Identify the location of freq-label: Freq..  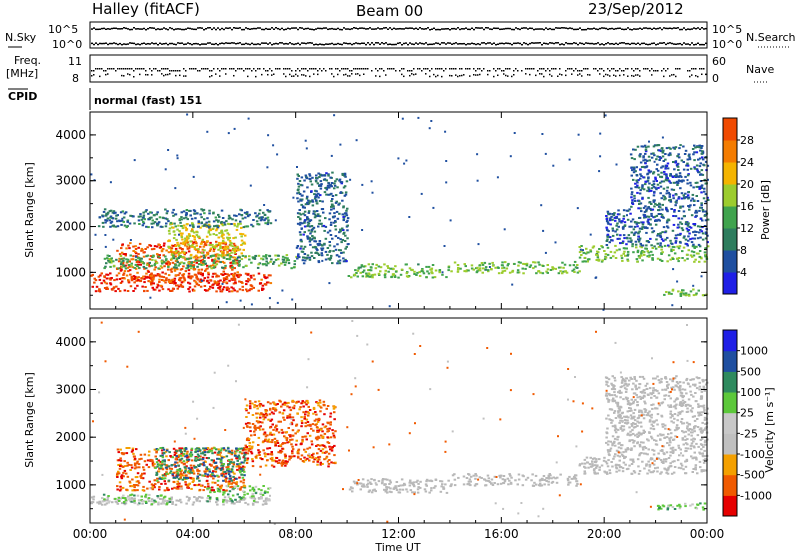
(27, 60).